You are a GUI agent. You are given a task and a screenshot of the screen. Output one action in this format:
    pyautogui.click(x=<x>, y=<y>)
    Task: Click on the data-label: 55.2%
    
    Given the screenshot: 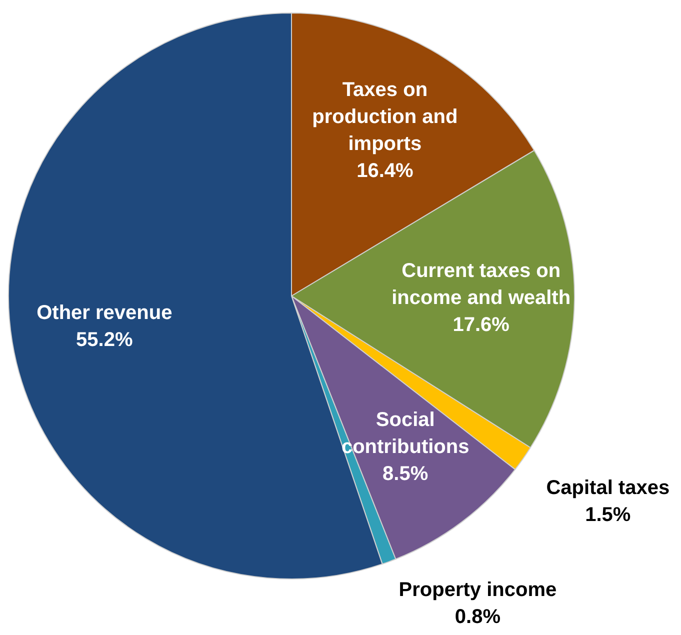 What is the action you would take?
    pyautogui.click(x=104, y=339)
    